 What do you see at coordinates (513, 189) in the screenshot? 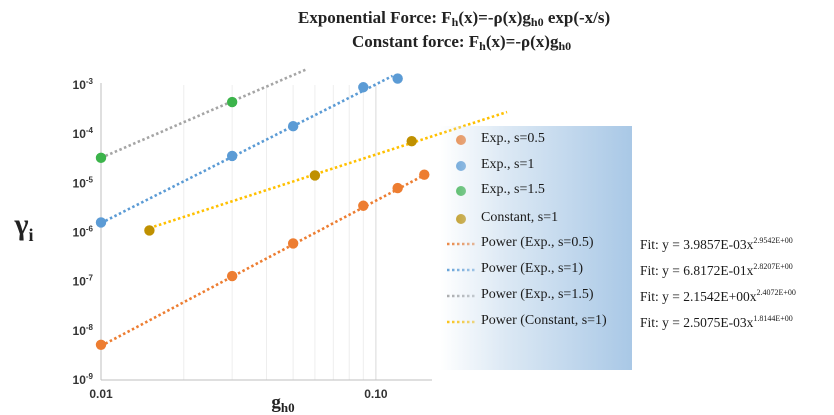
I see `legend-label: Exp., s=1.5` at bounding box center [513, 189].